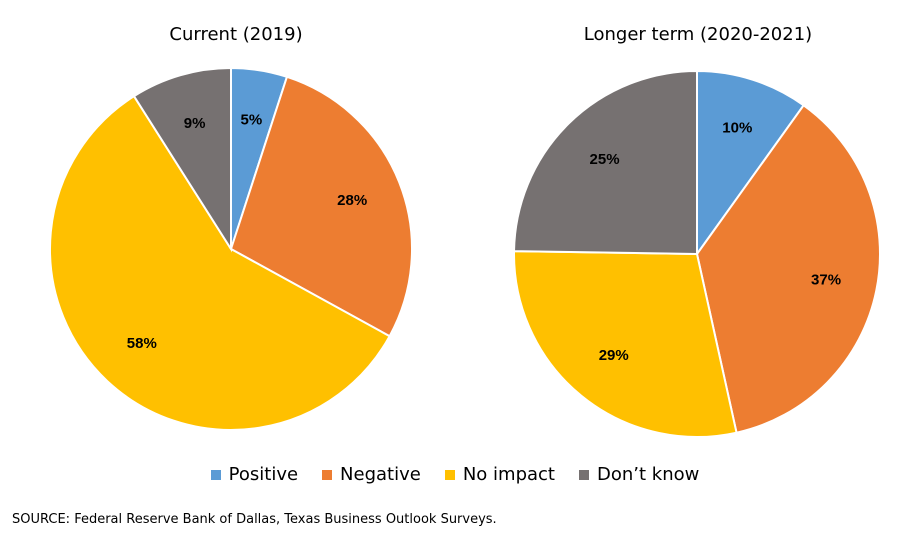 This screenshot has height=548, width=910. I want to click on legend-label-dont-know: Don’t know, so click(648, 474).